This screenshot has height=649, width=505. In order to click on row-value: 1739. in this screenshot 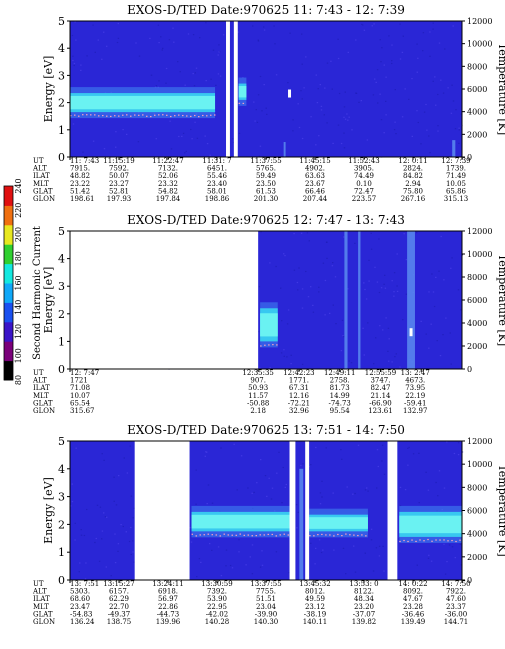, I will do `click(456, 169)`.